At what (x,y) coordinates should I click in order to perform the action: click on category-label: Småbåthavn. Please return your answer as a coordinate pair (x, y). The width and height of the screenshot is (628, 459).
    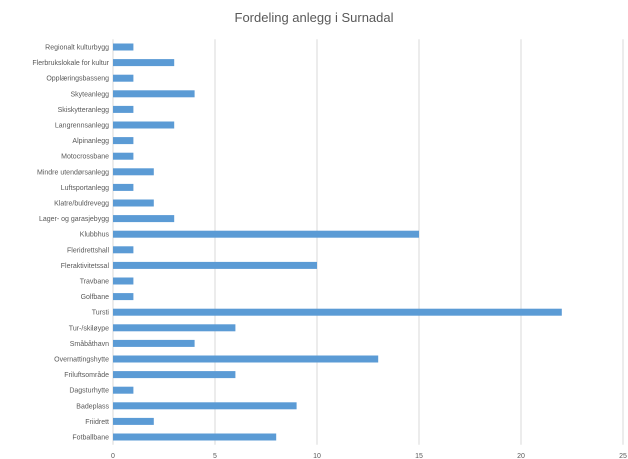
    Looking at the image, I should click on (89, 344).